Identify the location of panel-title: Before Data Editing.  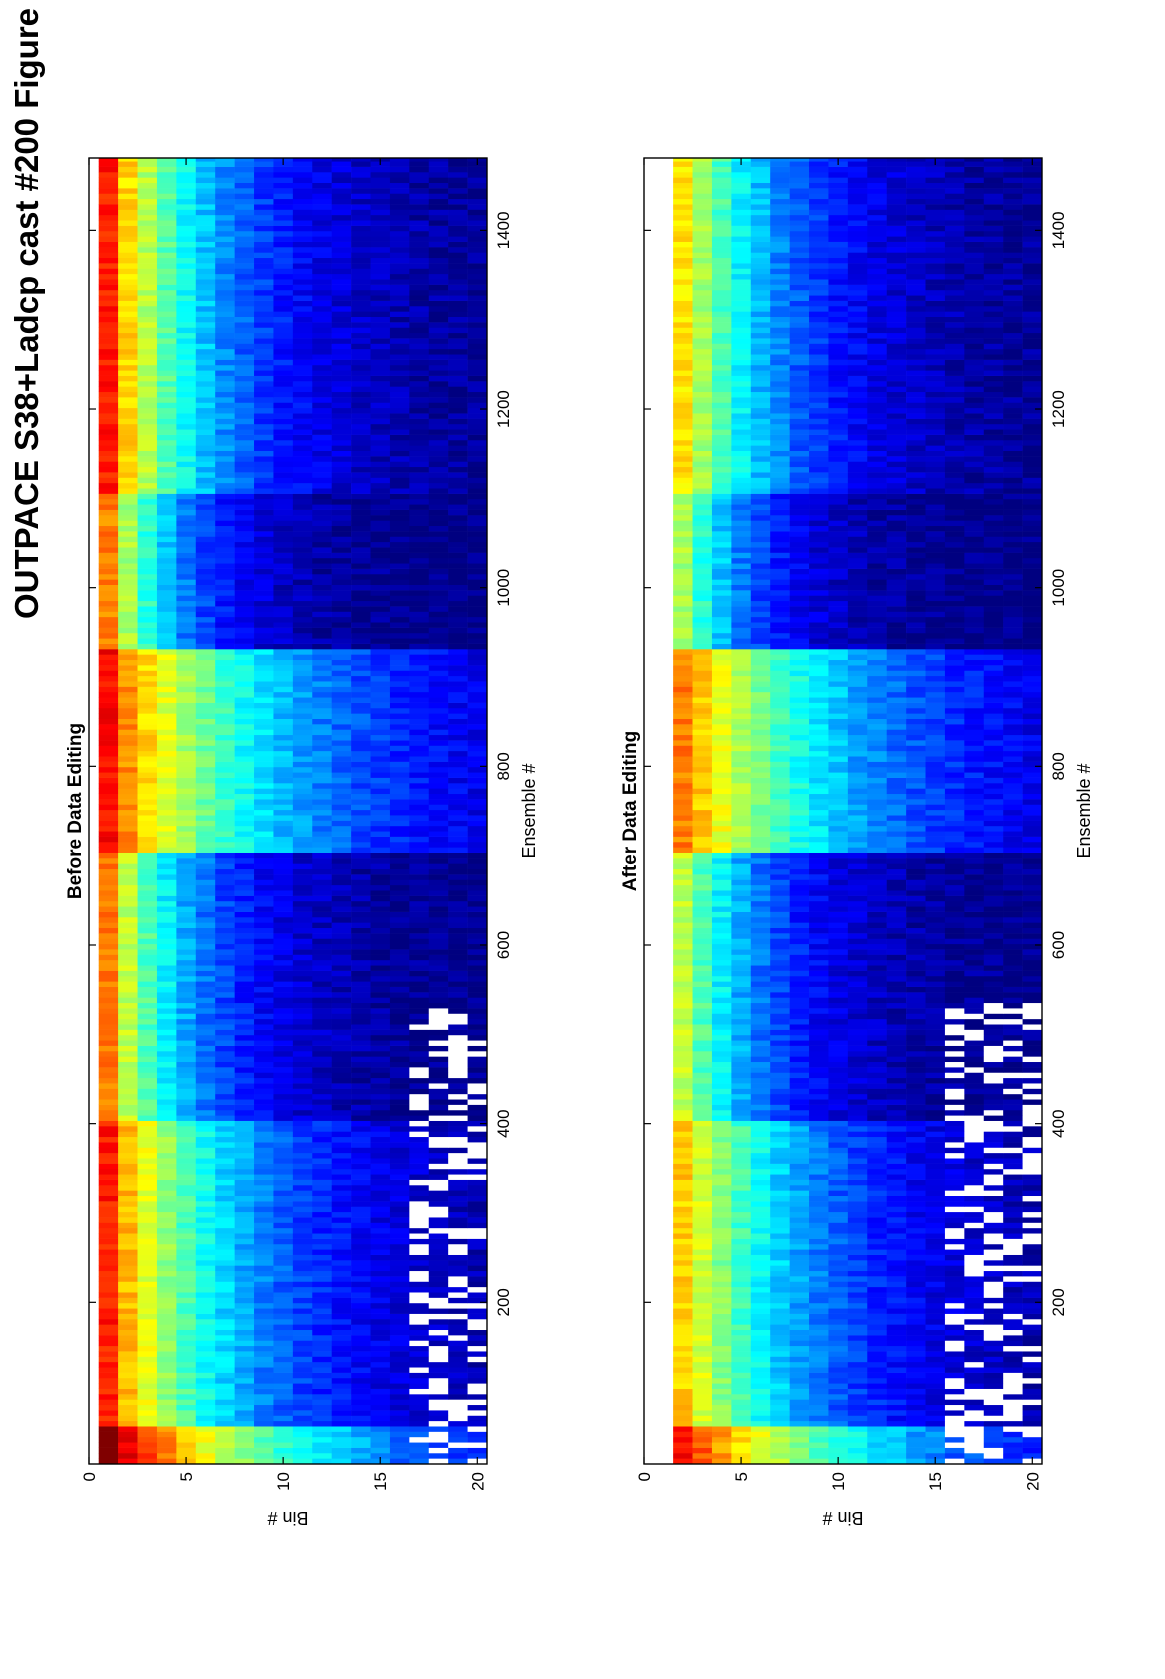
(75, 811).